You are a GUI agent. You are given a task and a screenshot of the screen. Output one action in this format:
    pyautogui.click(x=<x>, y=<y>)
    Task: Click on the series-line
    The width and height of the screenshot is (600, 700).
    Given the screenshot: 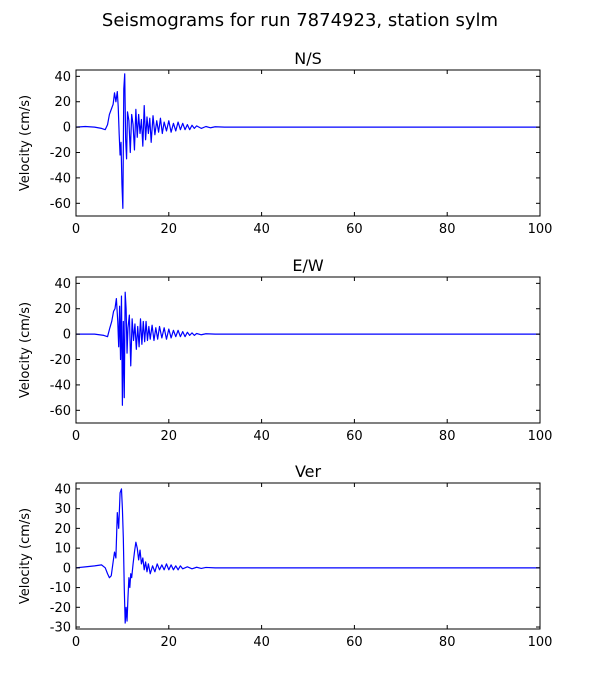 What is the action you would take?
    pyautogui.click(x=308, y=348)
    